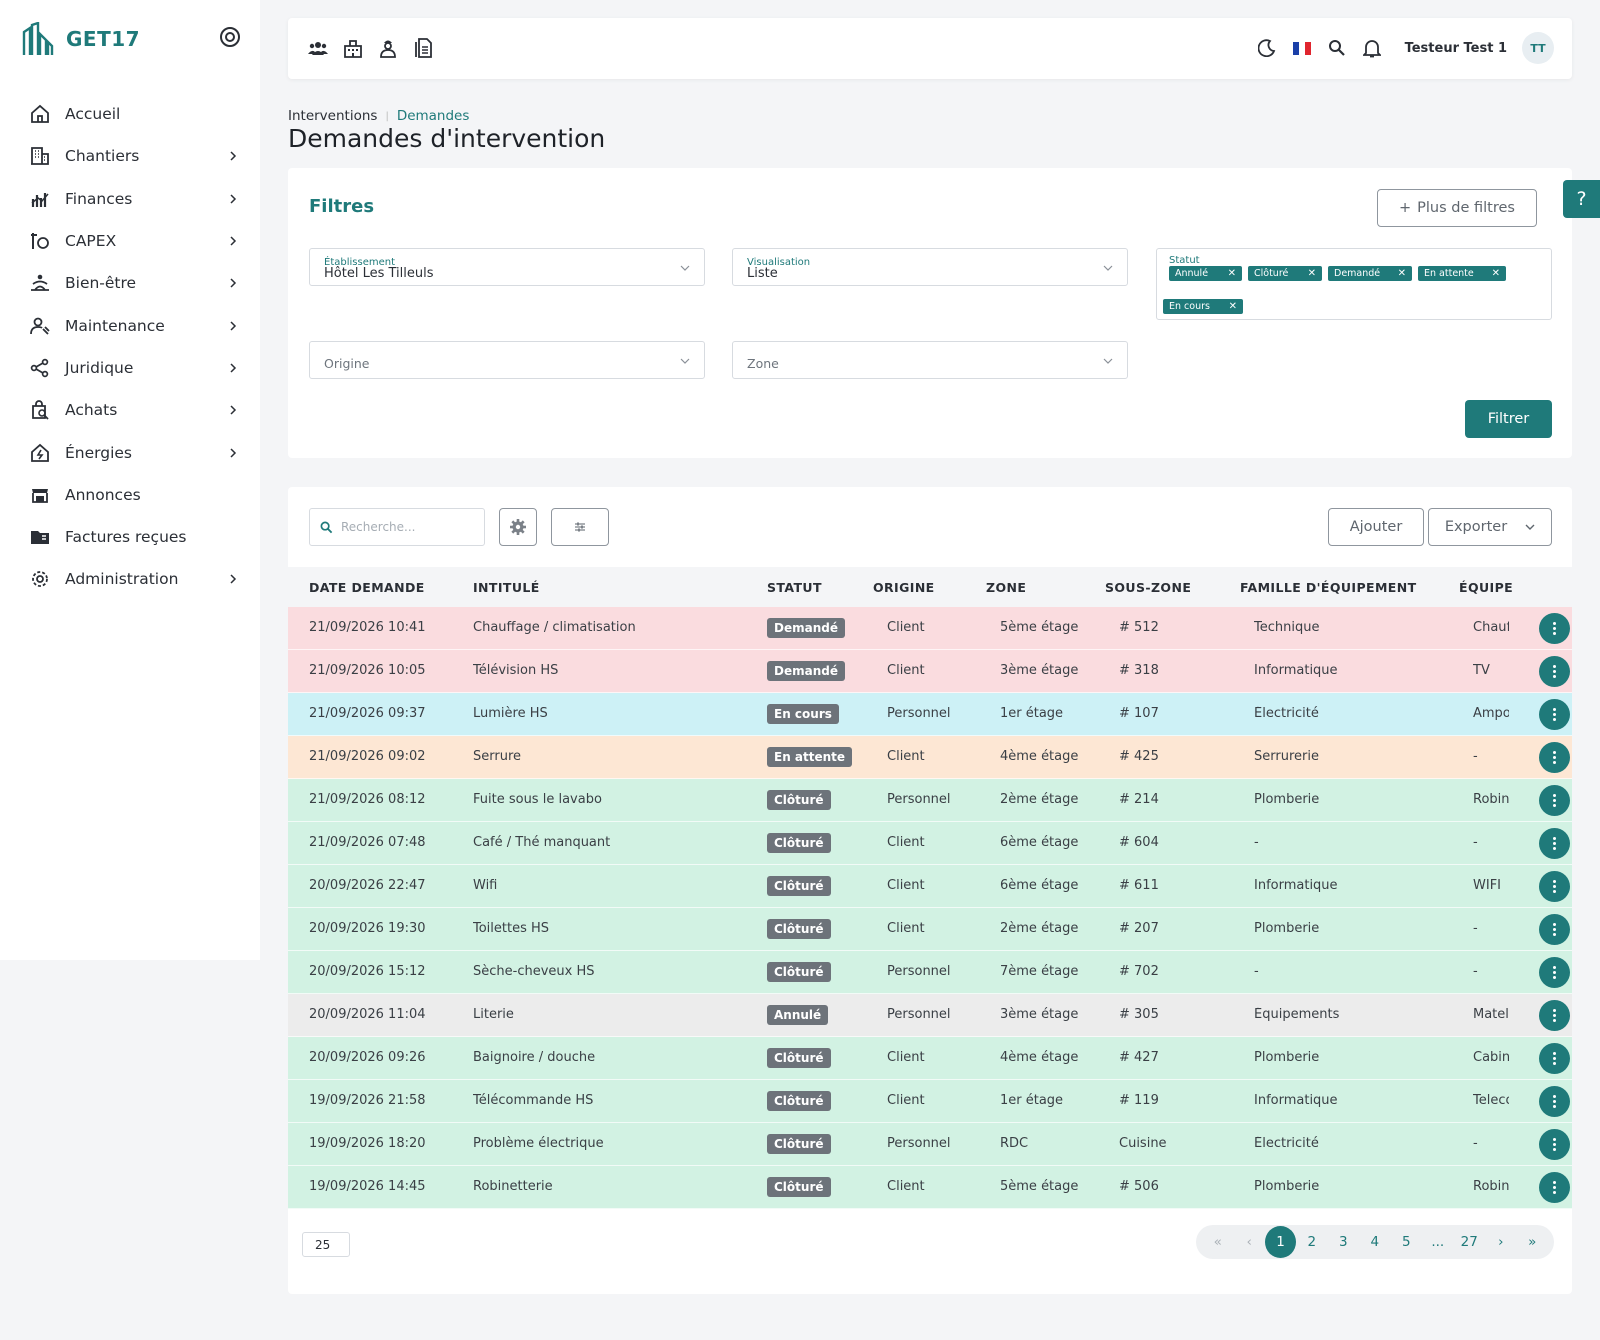 The width and height of the screenshot is (1600, 1340). What do you see at coordinates (1375, 1242) in the screenshot?
I see `pagination-page-4: 4` at bounding box center [1375, 1242].